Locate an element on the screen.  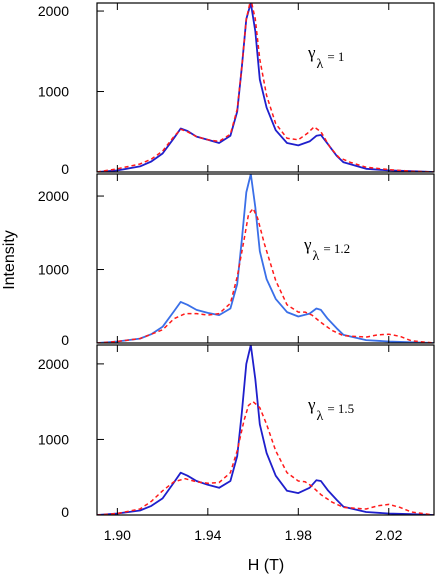
panel-1-annotation: γλ= 1 is located at coordinates (325, 57).